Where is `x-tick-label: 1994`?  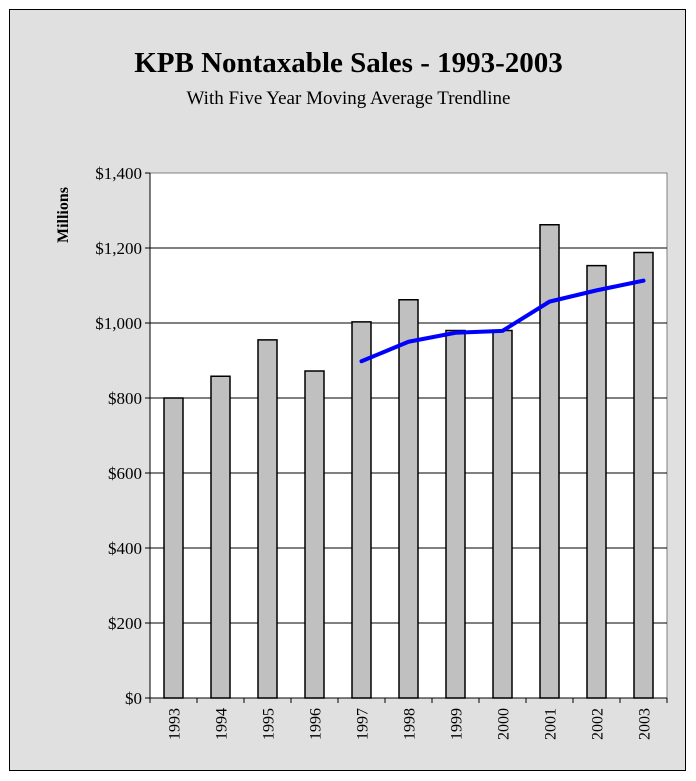 x-tick-label: 1994 is located at coordinates (222, 724).